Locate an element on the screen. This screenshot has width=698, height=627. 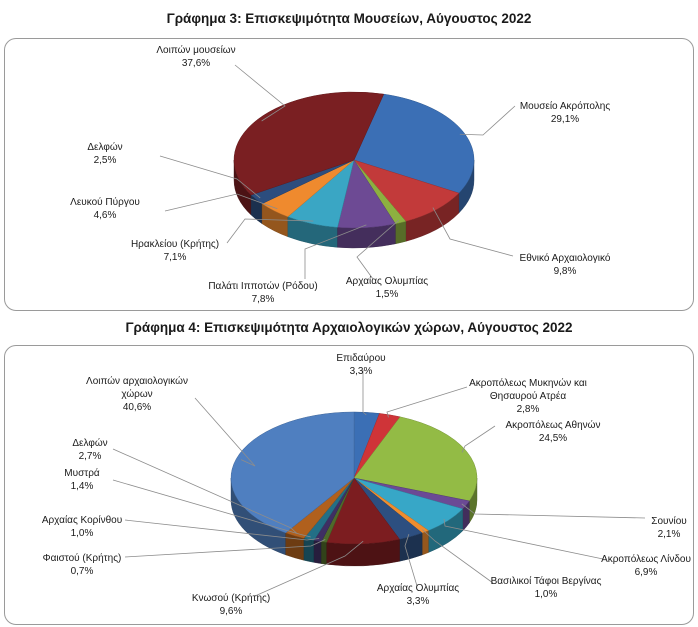
sites-category-label: Επιδαύρου is located at coordinates (360, 358).